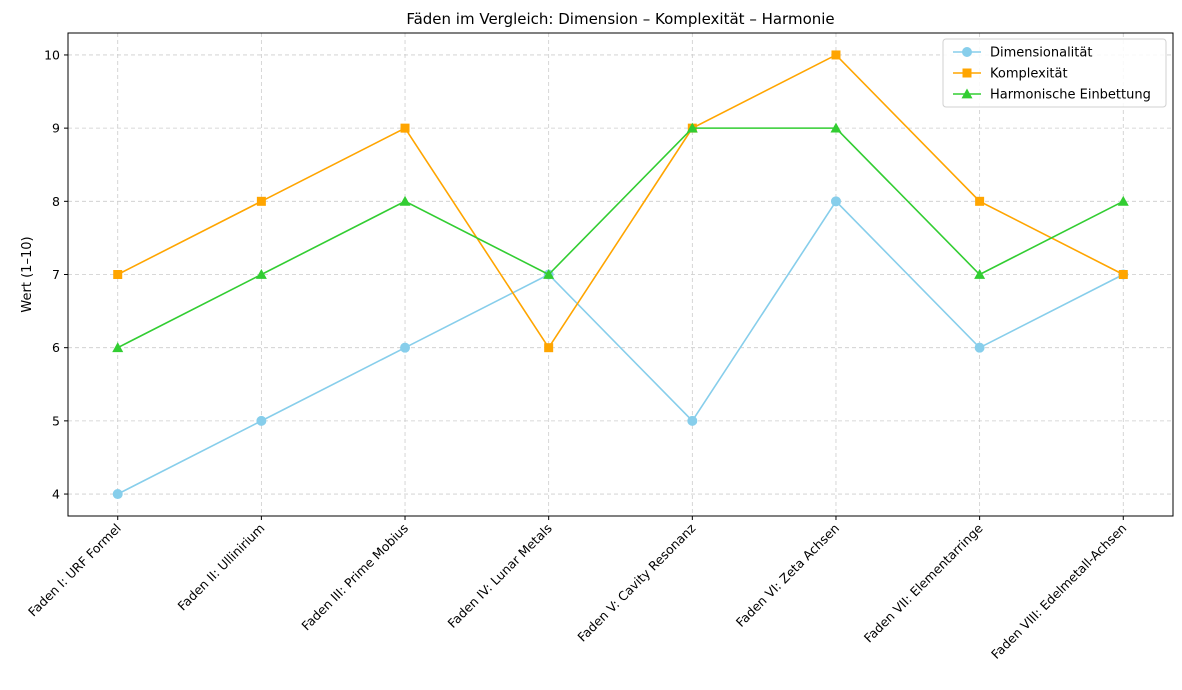 The height and width of the screenshot is (690, 1182). I want to click on legend-label: Komplexität, so click(1029, 74).